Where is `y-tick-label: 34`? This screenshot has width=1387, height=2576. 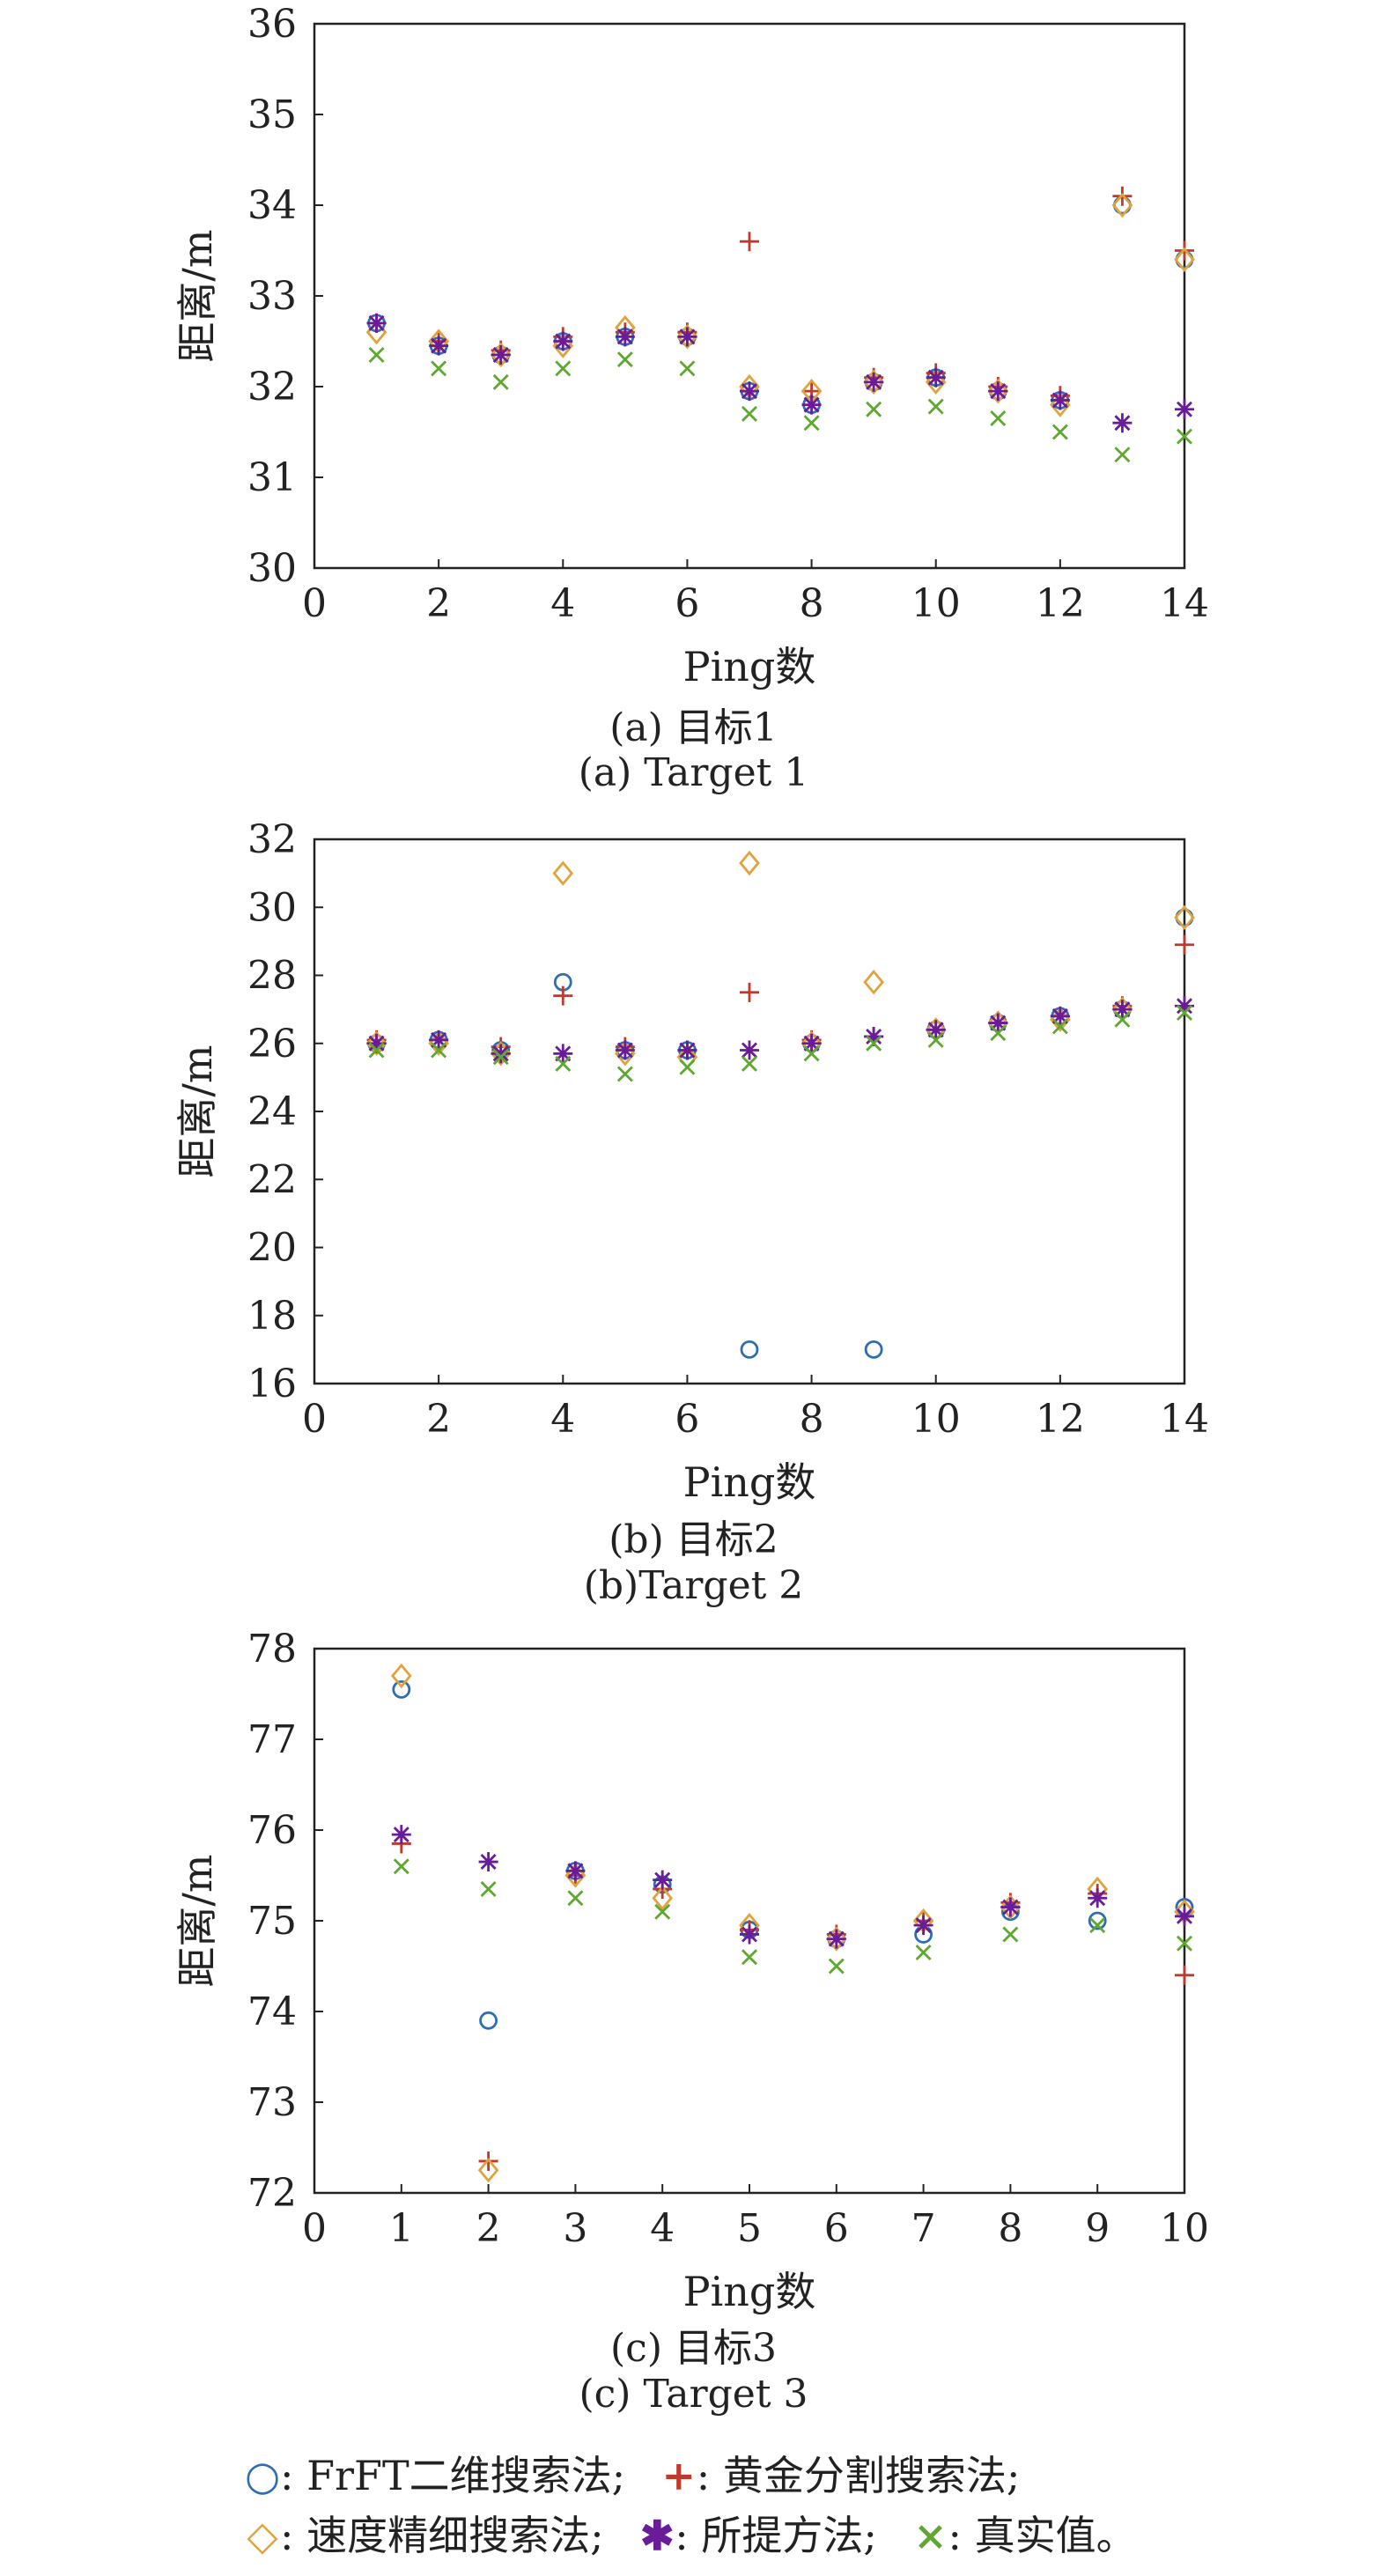
y-tick-label: 34 is located at coordinates (272, 205).